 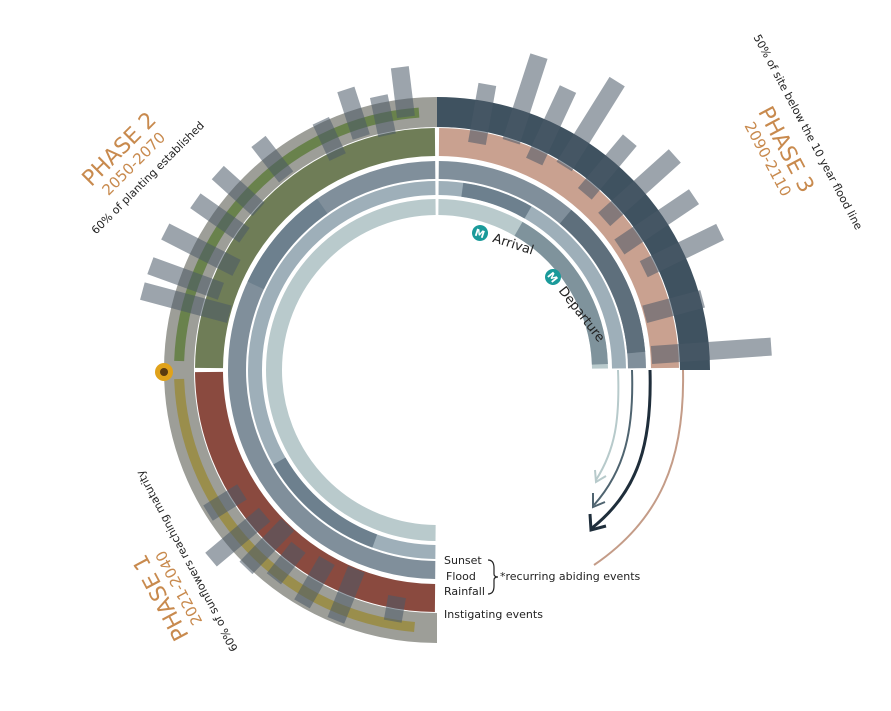 I want to click on legend-flood: Flood, so click(x=461, y=576).